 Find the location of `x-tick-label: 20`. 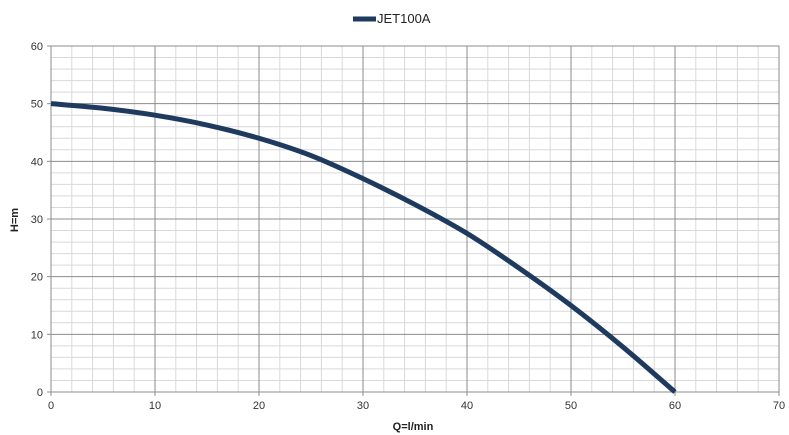

x-tick-label: 20 is located at coordinates (259, 406).